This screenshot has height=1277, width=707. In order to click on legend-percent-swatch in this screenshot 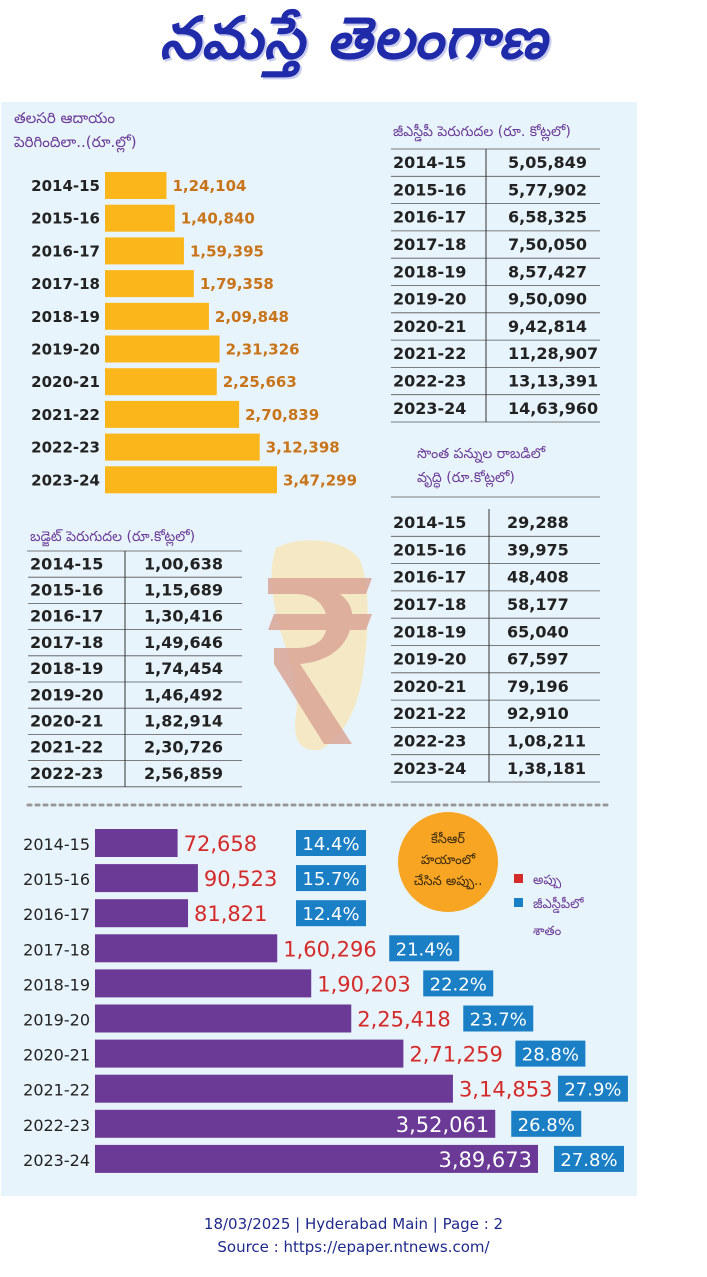, I will do `click(518, 902)`.